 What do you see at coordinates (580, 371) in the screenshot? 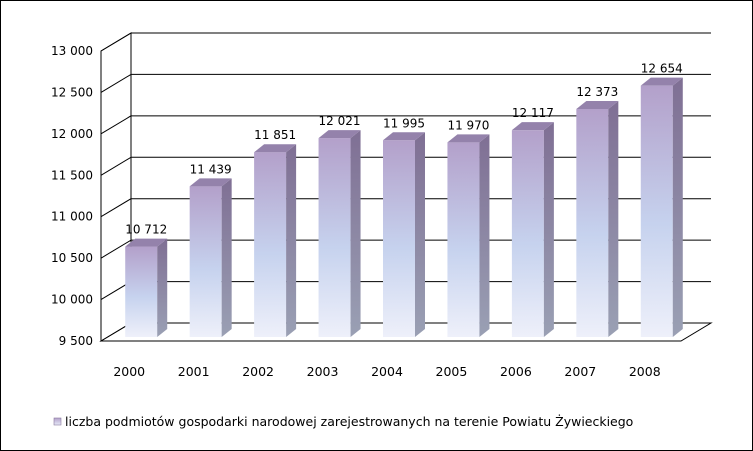
I see `x-tick-label: 2007` at bounding box center [580, 371].